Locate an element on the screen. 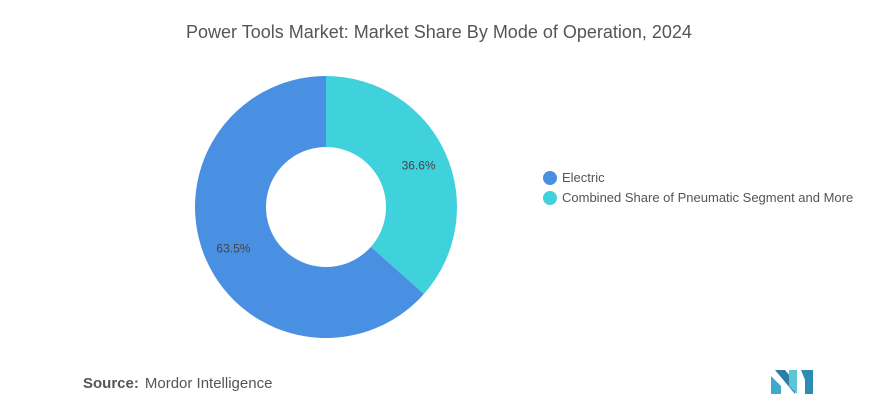 Image resolution: width=878 pixels, height=408 pixels. source-credit: Source: Mordor Intelligence is located at coordinates (177, 383).